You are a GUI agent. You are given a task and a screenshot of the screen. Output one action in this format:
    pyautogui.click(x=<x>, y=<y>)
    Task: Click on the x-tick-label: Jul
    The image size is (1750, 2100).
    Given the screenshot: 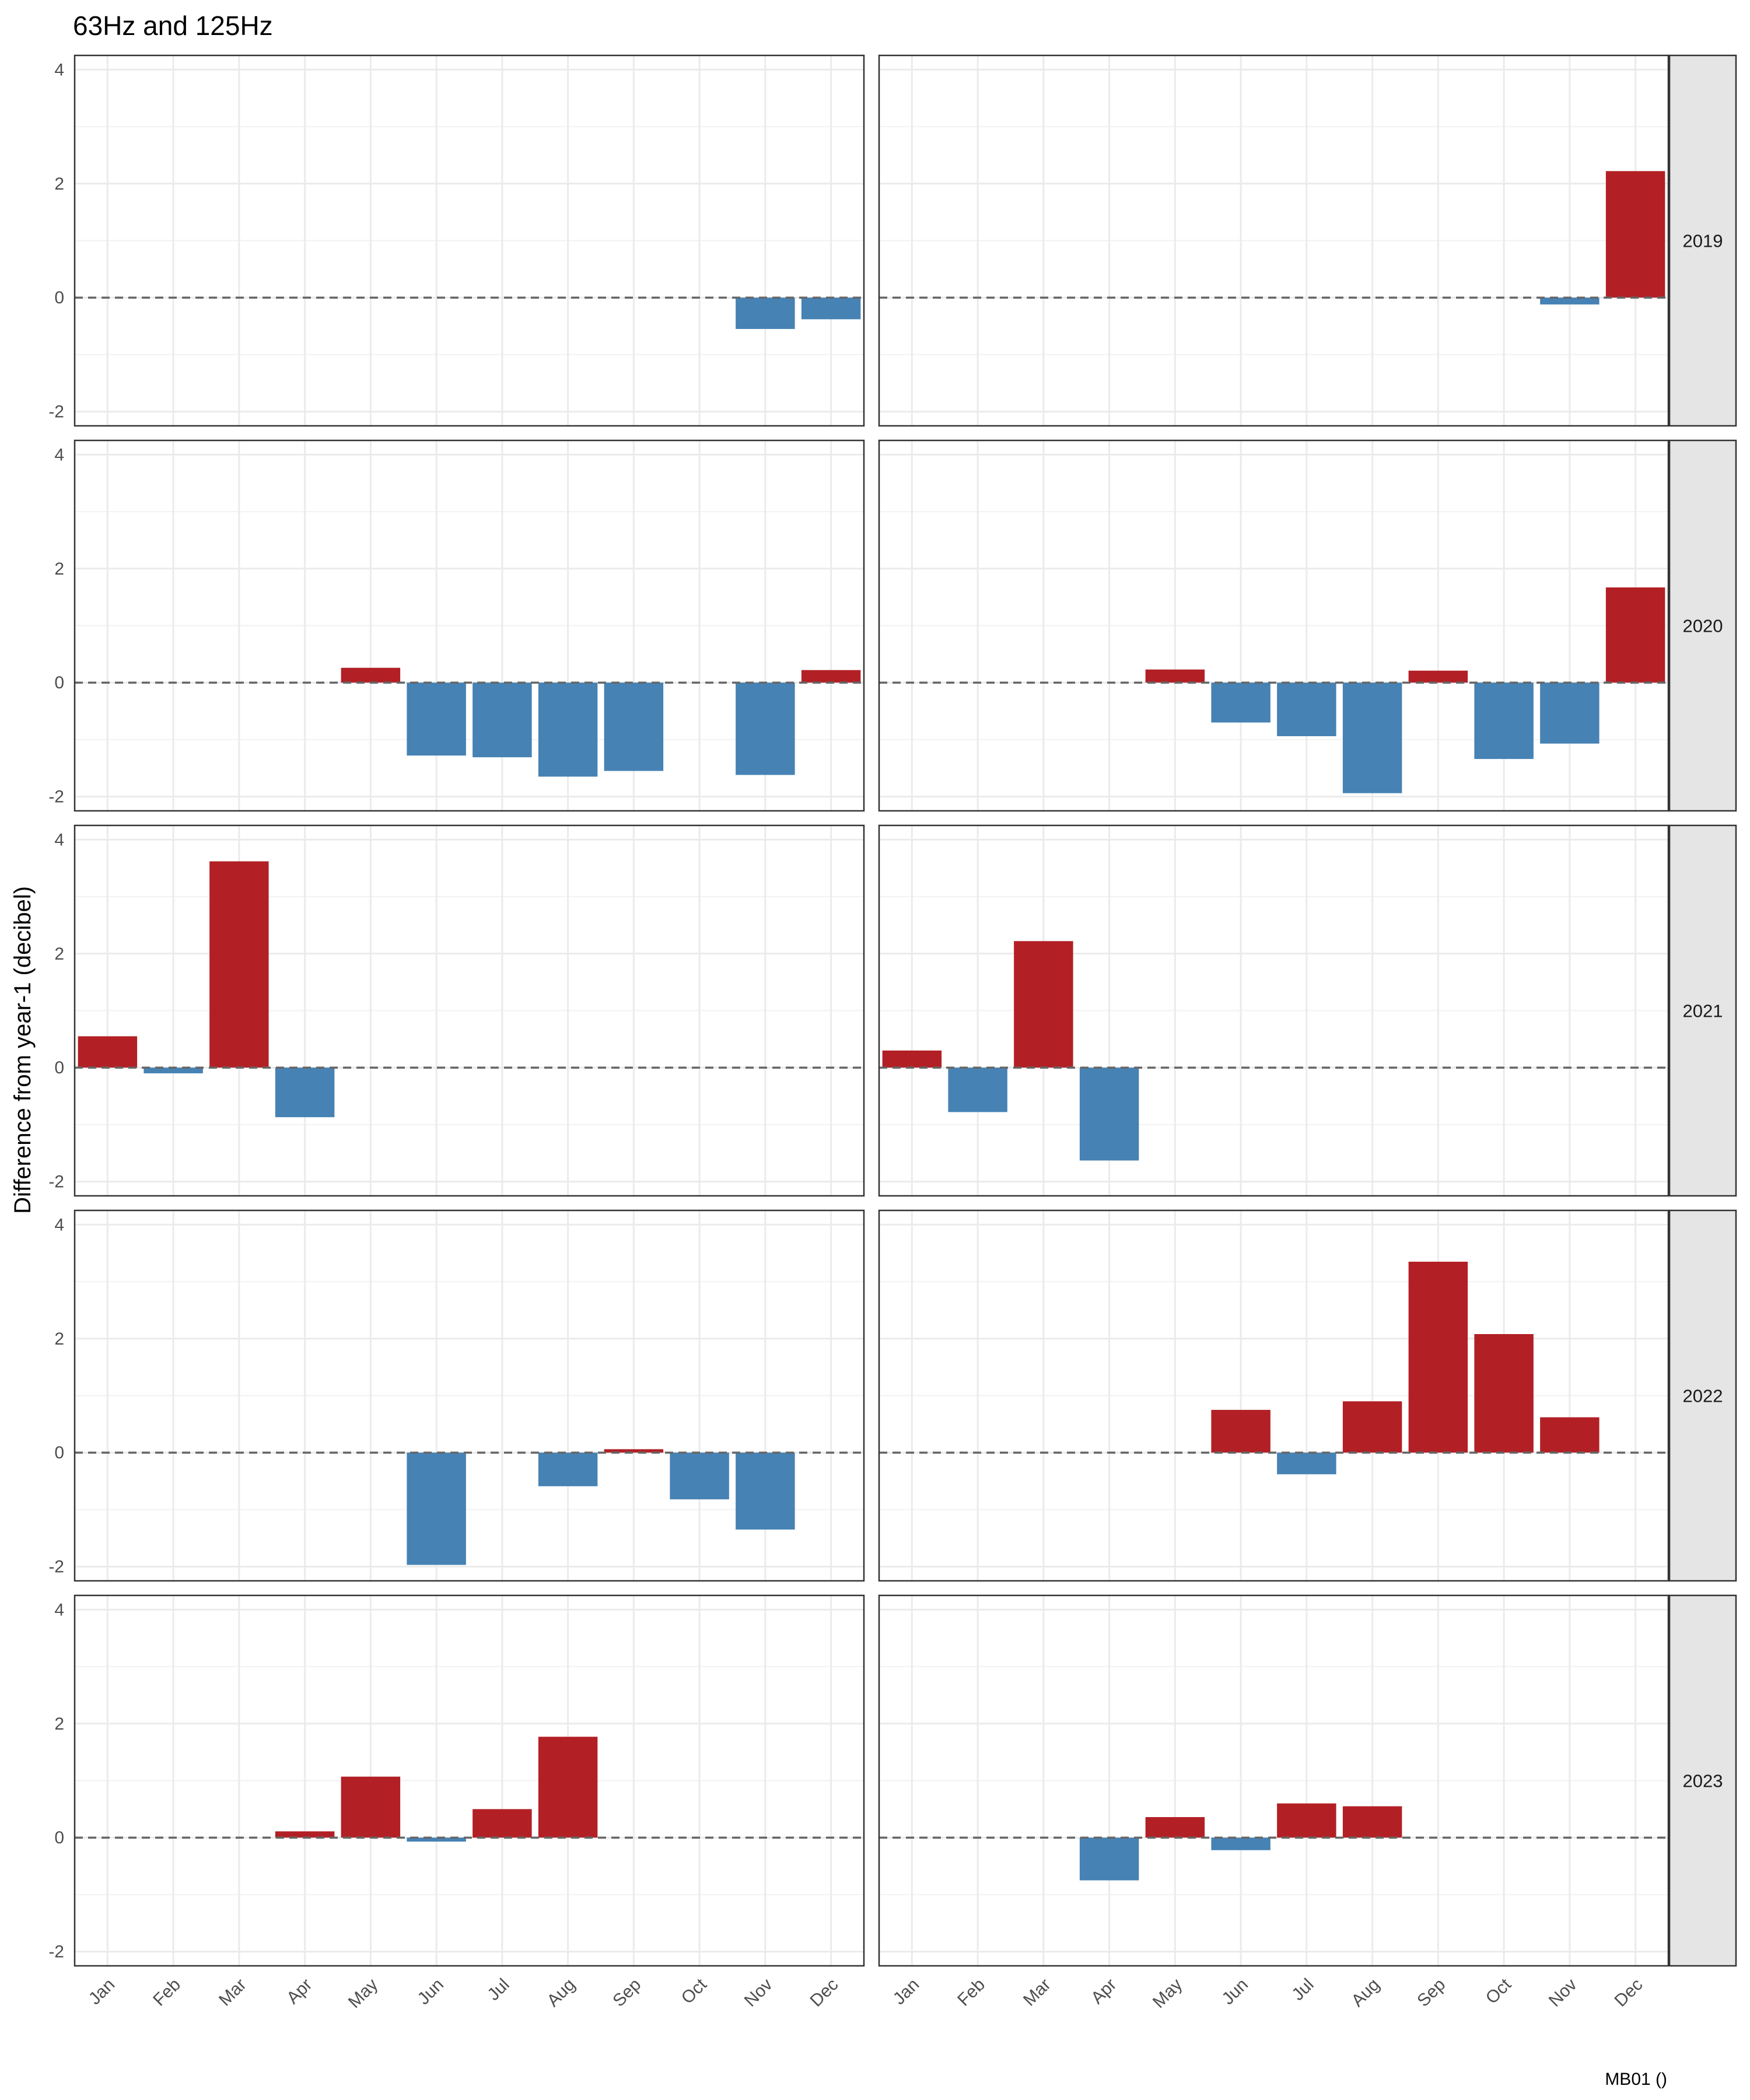 What is the action you would take?
    pyautogui.click(x=1302, y=1989)
    